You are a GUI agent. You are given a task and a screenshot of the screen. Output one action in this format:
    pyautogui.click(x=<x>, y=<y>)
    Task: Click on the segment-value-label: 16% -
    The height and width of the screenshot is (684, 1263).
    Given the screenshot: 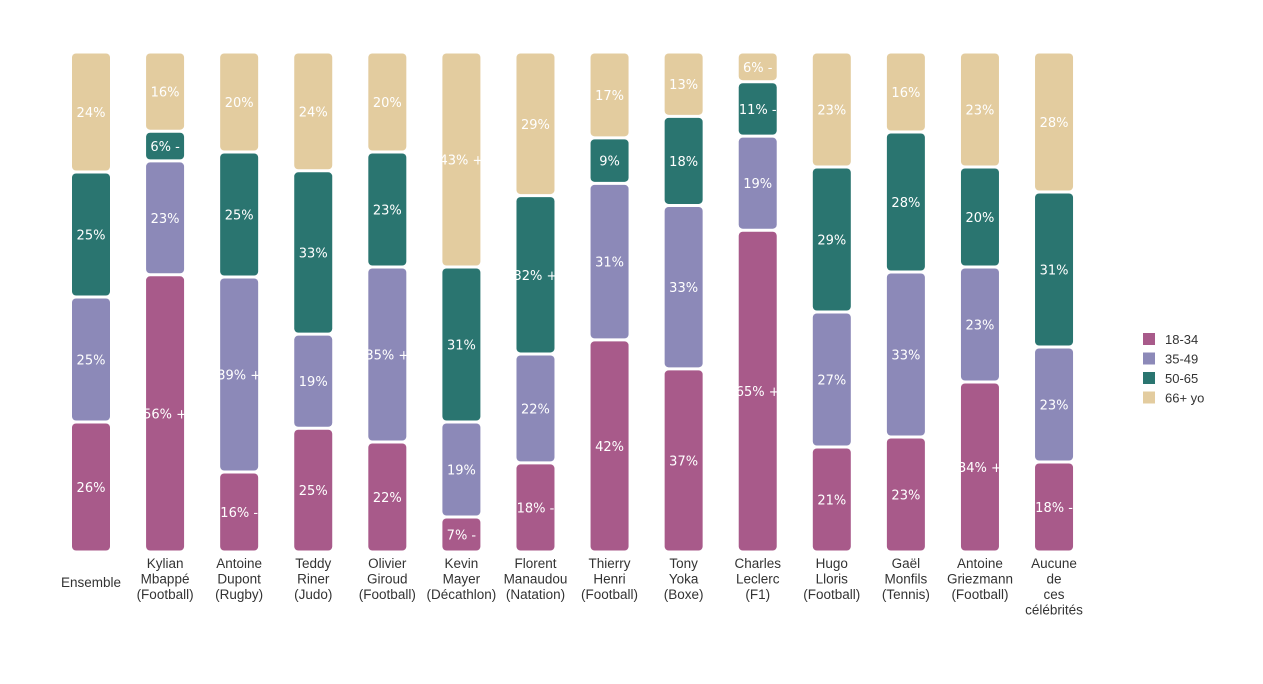 What is the action you would take?
    pyautogui.click(x=239, y=513)
    